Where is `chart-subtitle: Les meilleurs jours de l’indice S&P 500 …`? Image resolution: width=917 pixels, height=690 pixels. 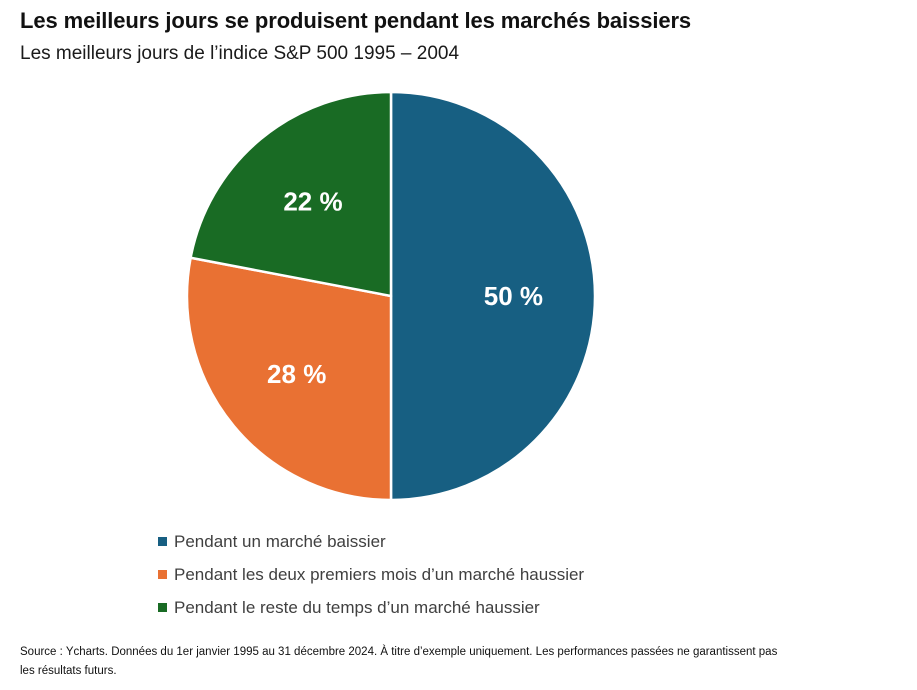
chart-subtitle: Les meilleurs jours de l’indice S&P 500 … is located at coordinates (240, 53).